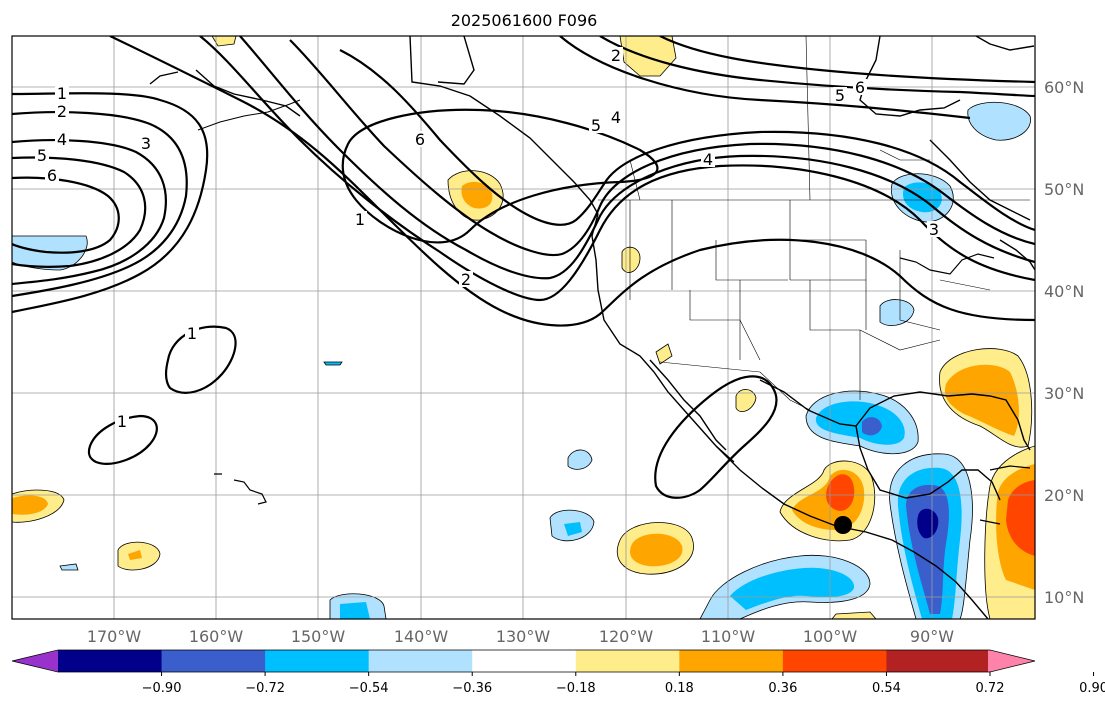 The image size is (1105, 712). I want to click on contour-label-6b: 6, so click(420, 139).